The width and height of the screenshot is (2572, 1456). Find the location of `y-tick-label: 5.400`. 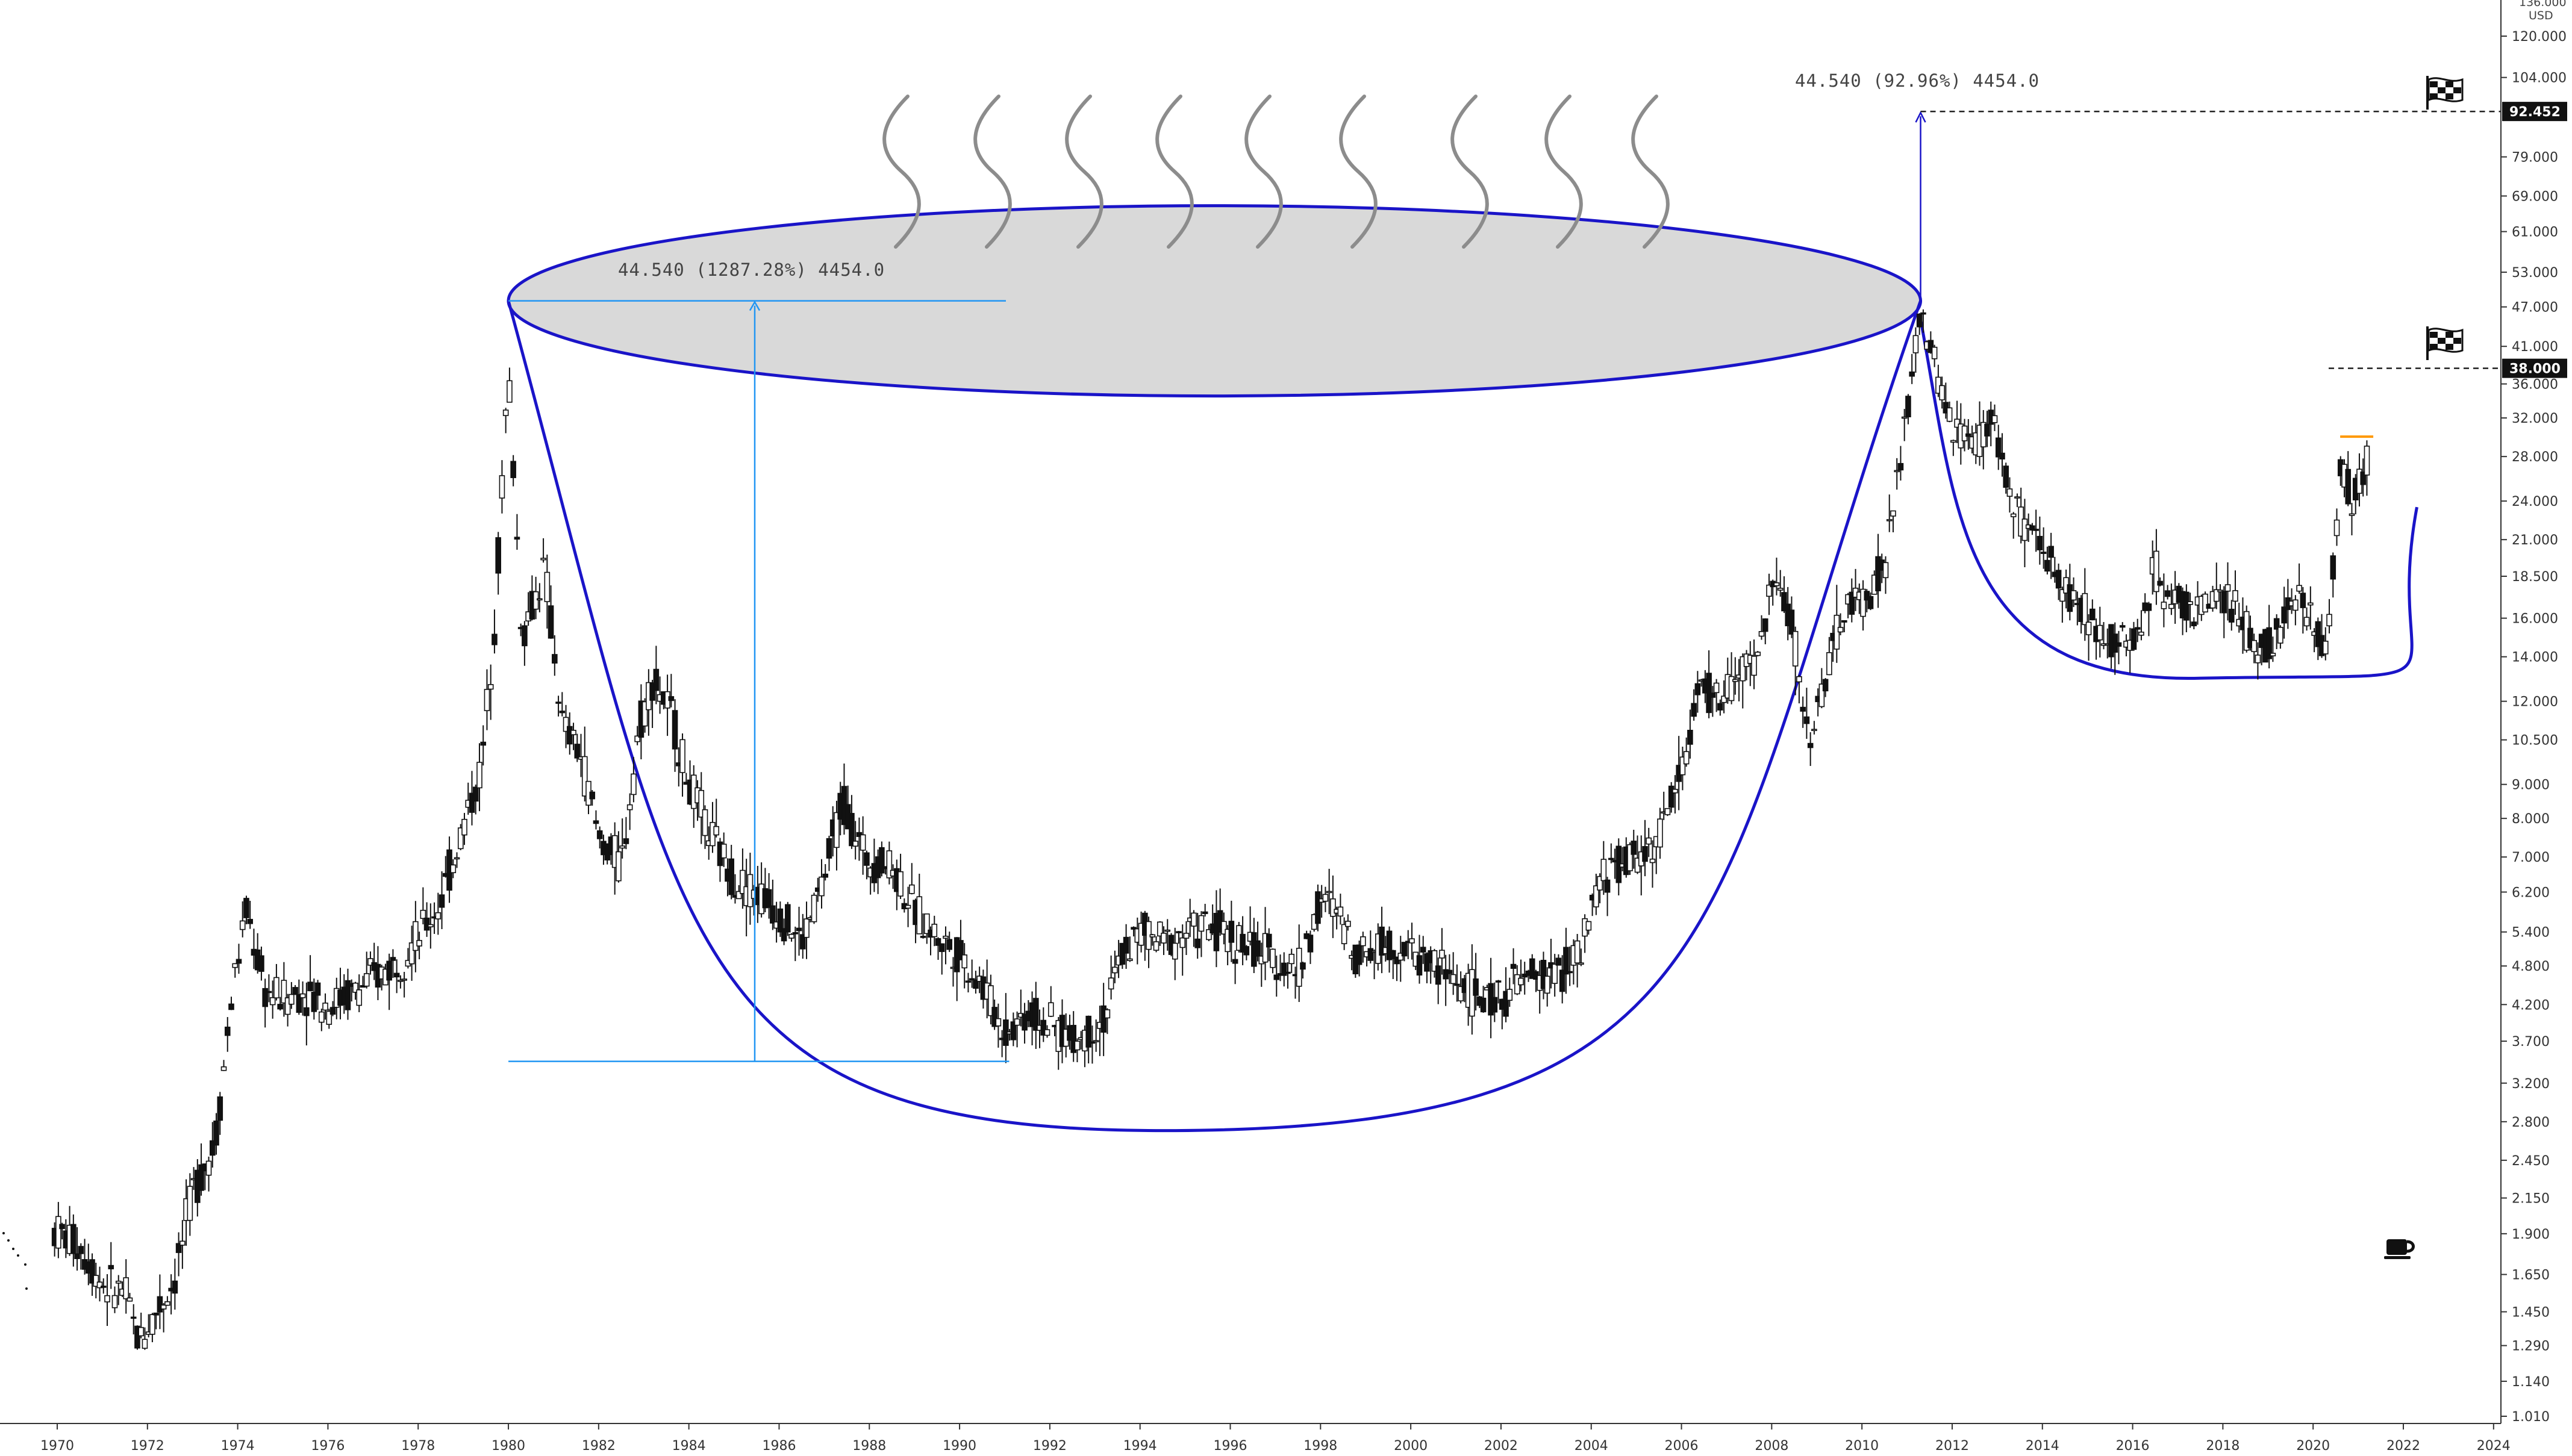

y-tick-label: 5.400 is located at coordinates (2531, 934).